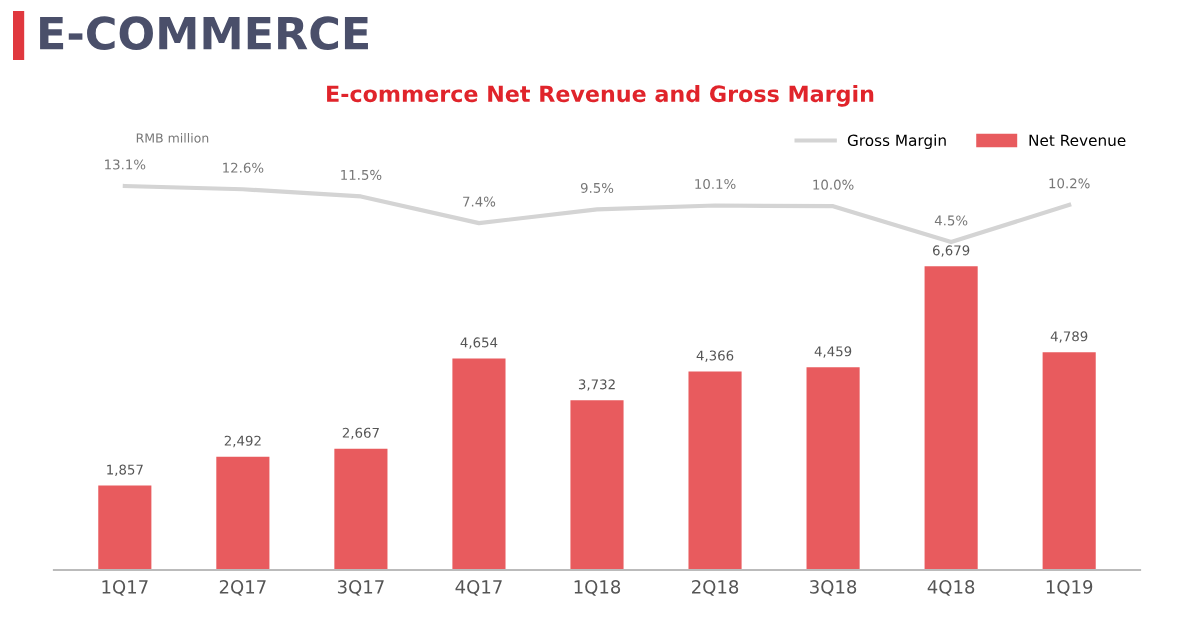  I want to click on x-tick-label: 4Q17, so click(478, 588).